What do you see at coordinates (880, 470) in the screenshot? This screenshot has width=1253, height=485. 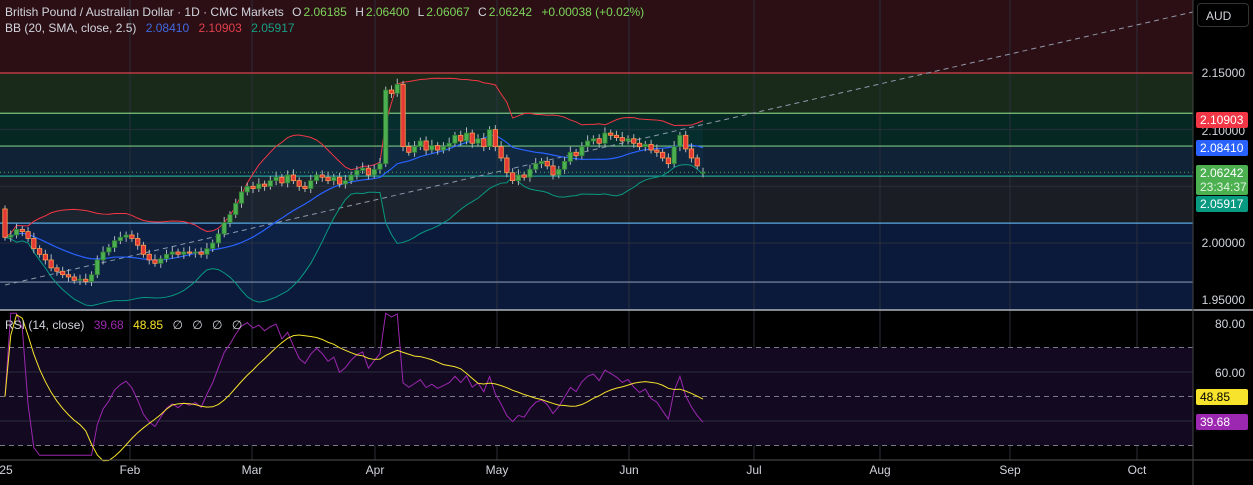 I see `time-label: Aug` at bounding box center [880, 470].